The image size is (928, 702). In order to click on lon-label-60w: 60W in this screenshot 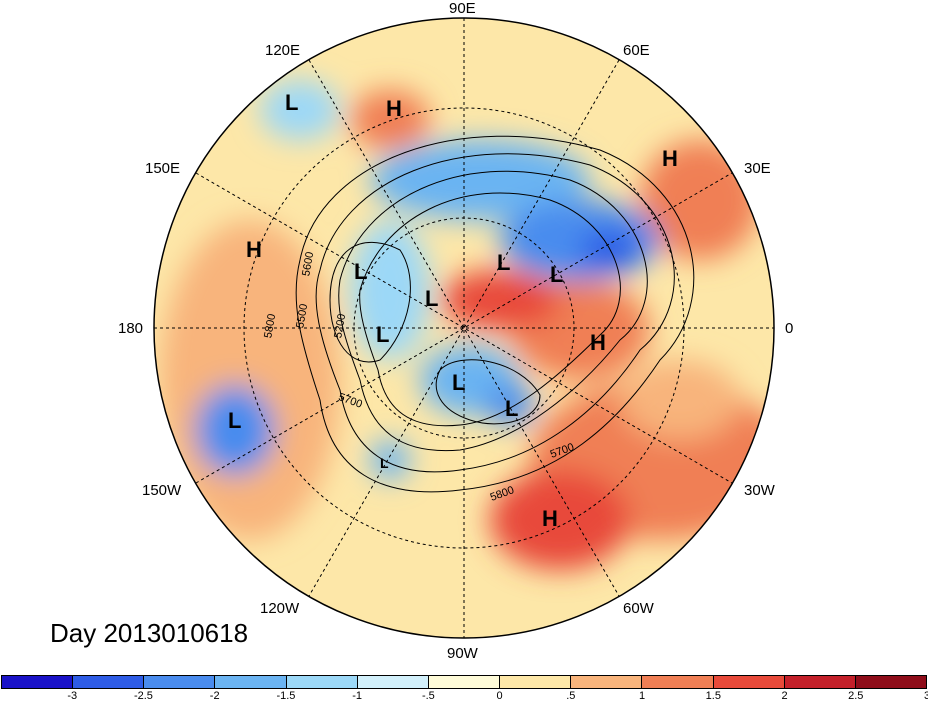, I will do `click(638, 608)`.